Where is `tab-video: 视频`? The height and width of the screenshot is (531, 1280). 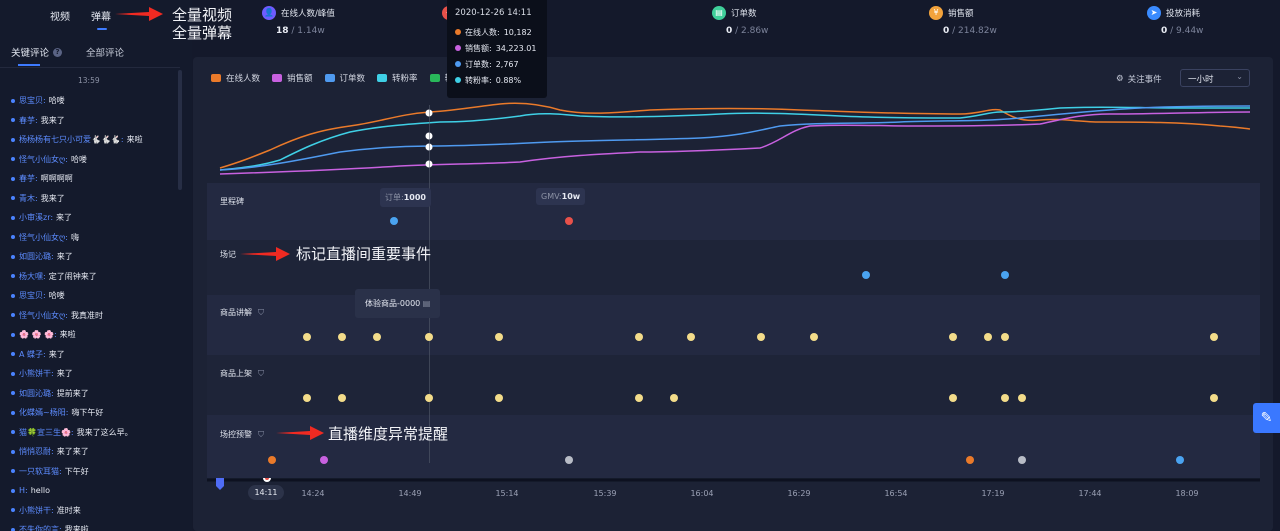
tab-video: 视频 is located at coordinates (60, 17).